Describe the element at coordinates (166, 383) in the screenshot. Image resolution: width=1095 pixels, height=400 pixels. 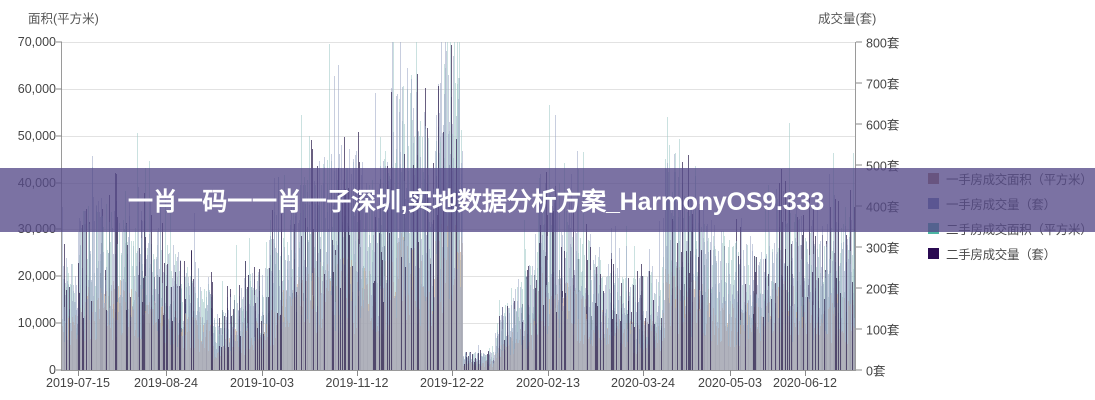
I see `x-axis-tick-label: 2019-08-24` at that location.